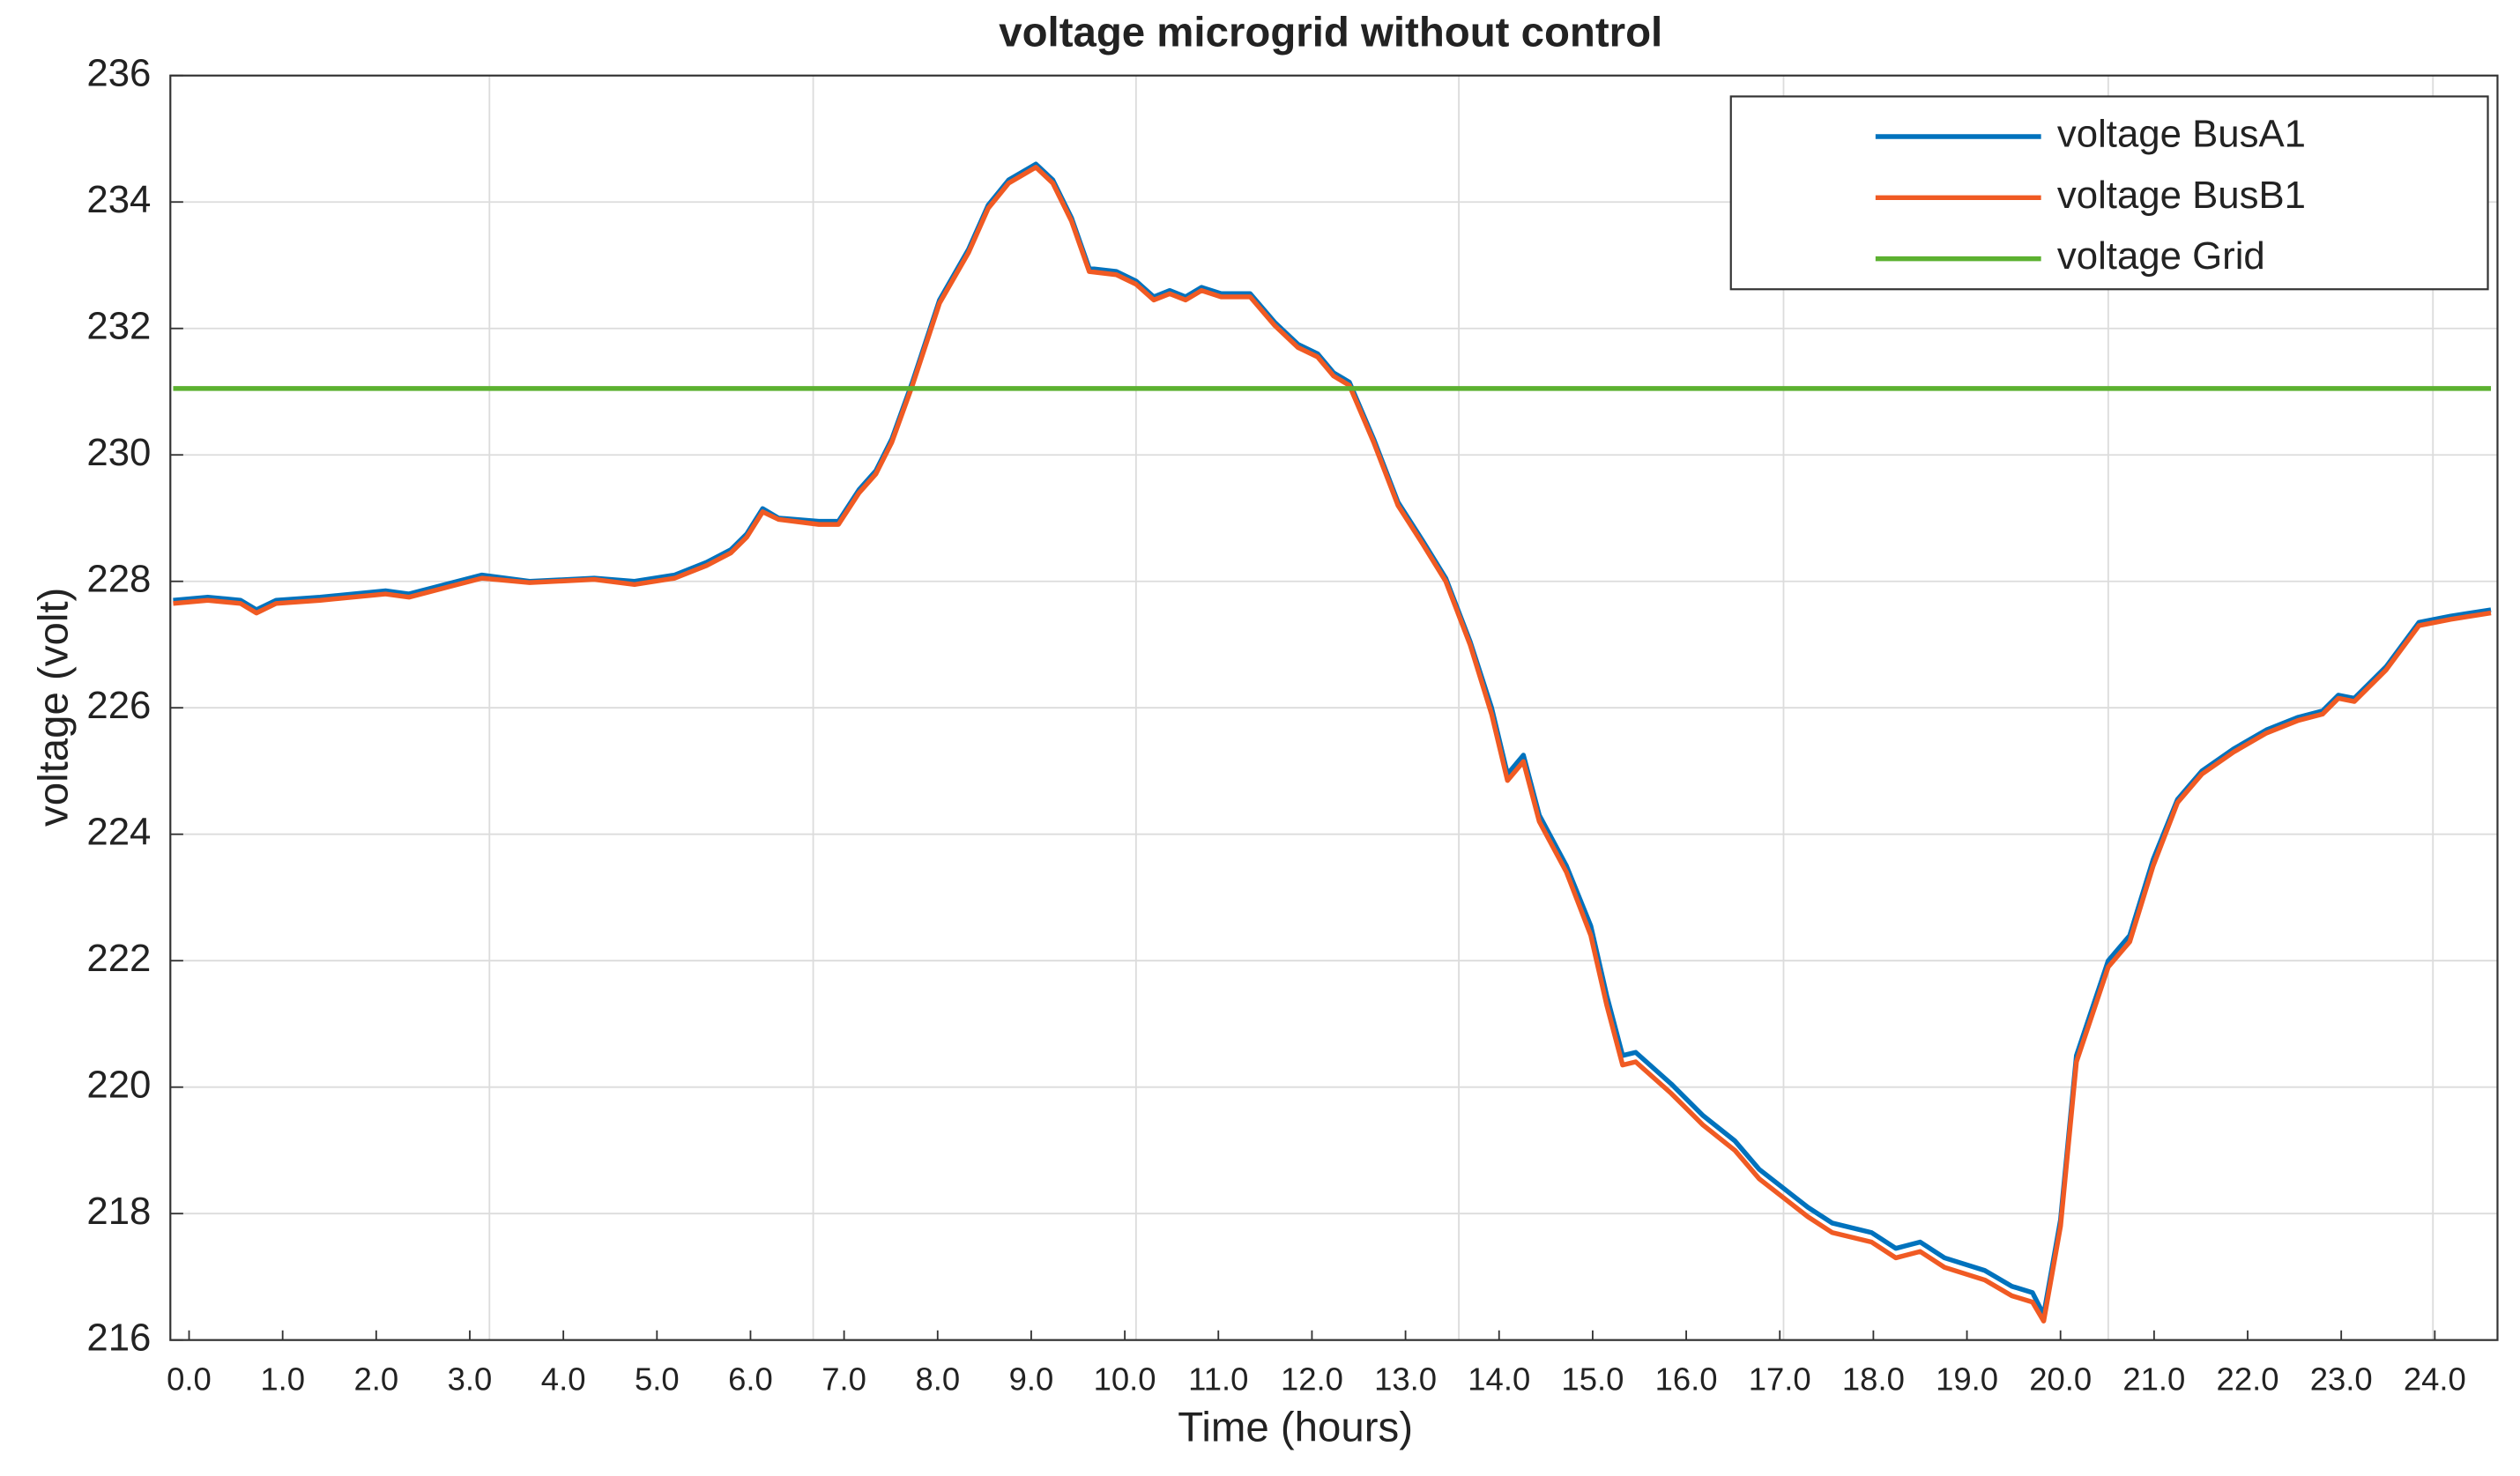  What do you see at coordinates (2153, 1379) in the screenshot?
I see `x-tick-label: 21.0` at bounding box center [2153, 1379].